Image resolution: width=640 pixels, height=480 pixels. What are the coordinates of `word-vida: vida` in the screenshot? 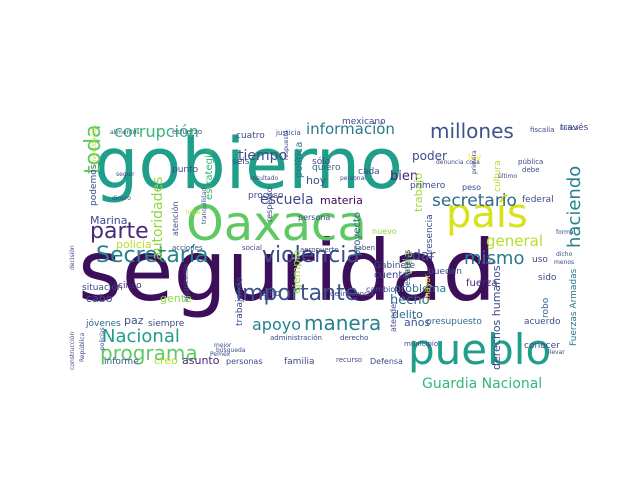 It's located at (408, 263).